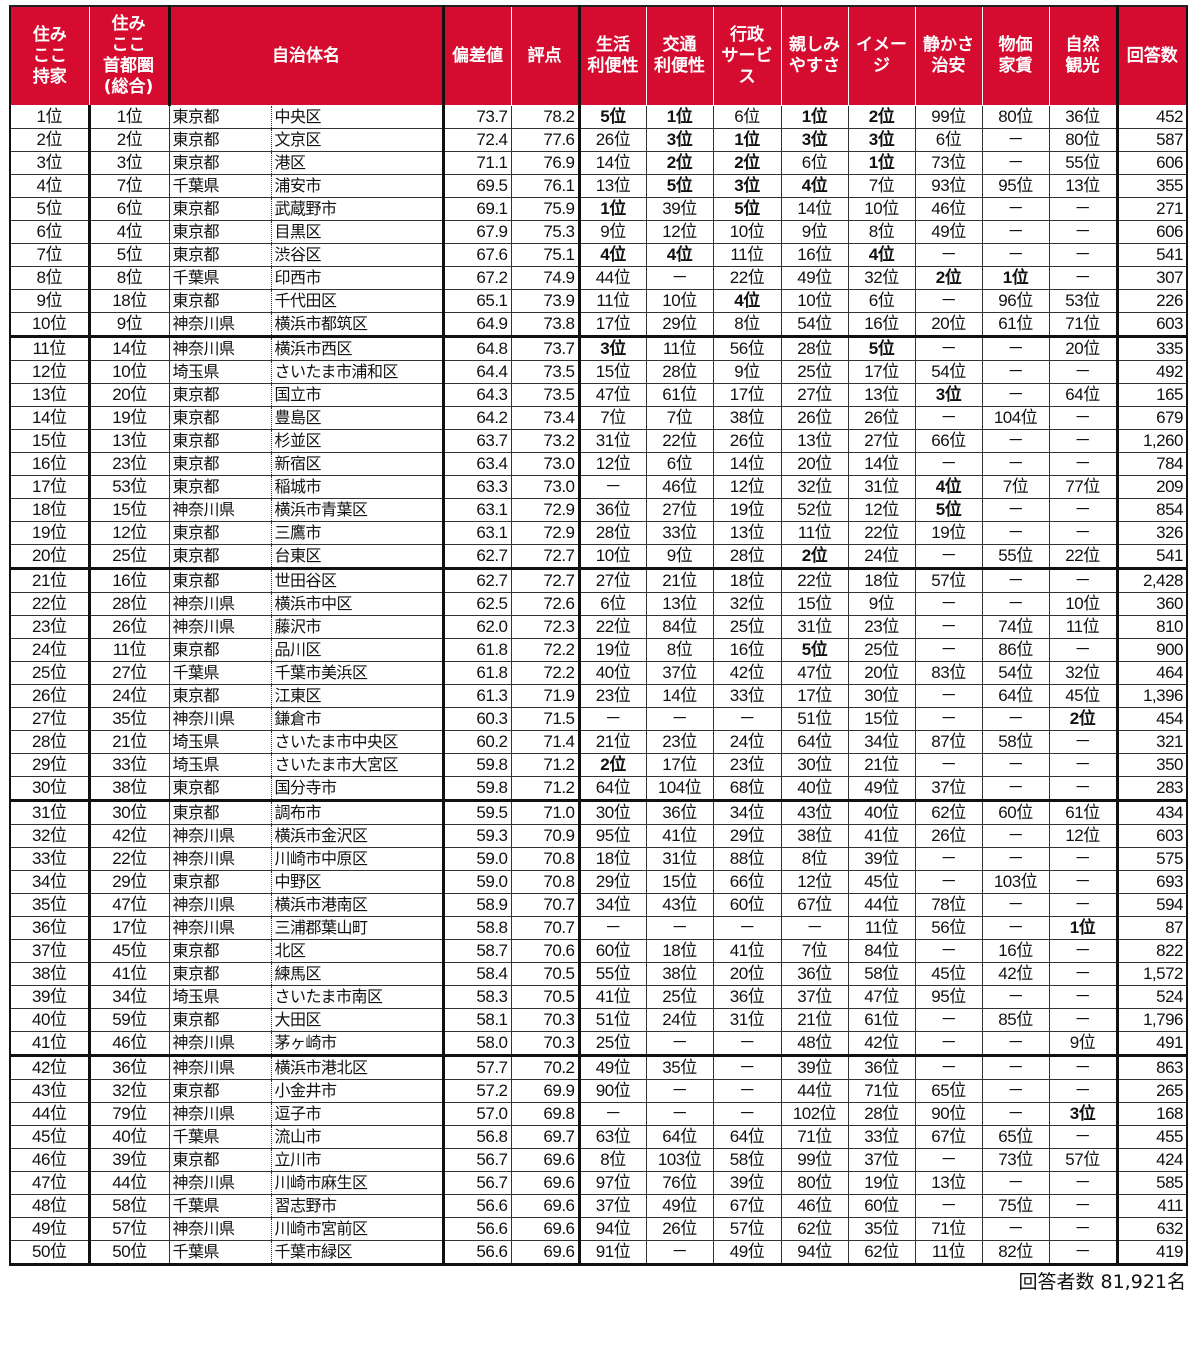 The width and height of the screenshot is (1190, 1350). Describe the element at coordinates (612, 163) in the screenshot. I see `cell-cat-life: 14位` at that location.